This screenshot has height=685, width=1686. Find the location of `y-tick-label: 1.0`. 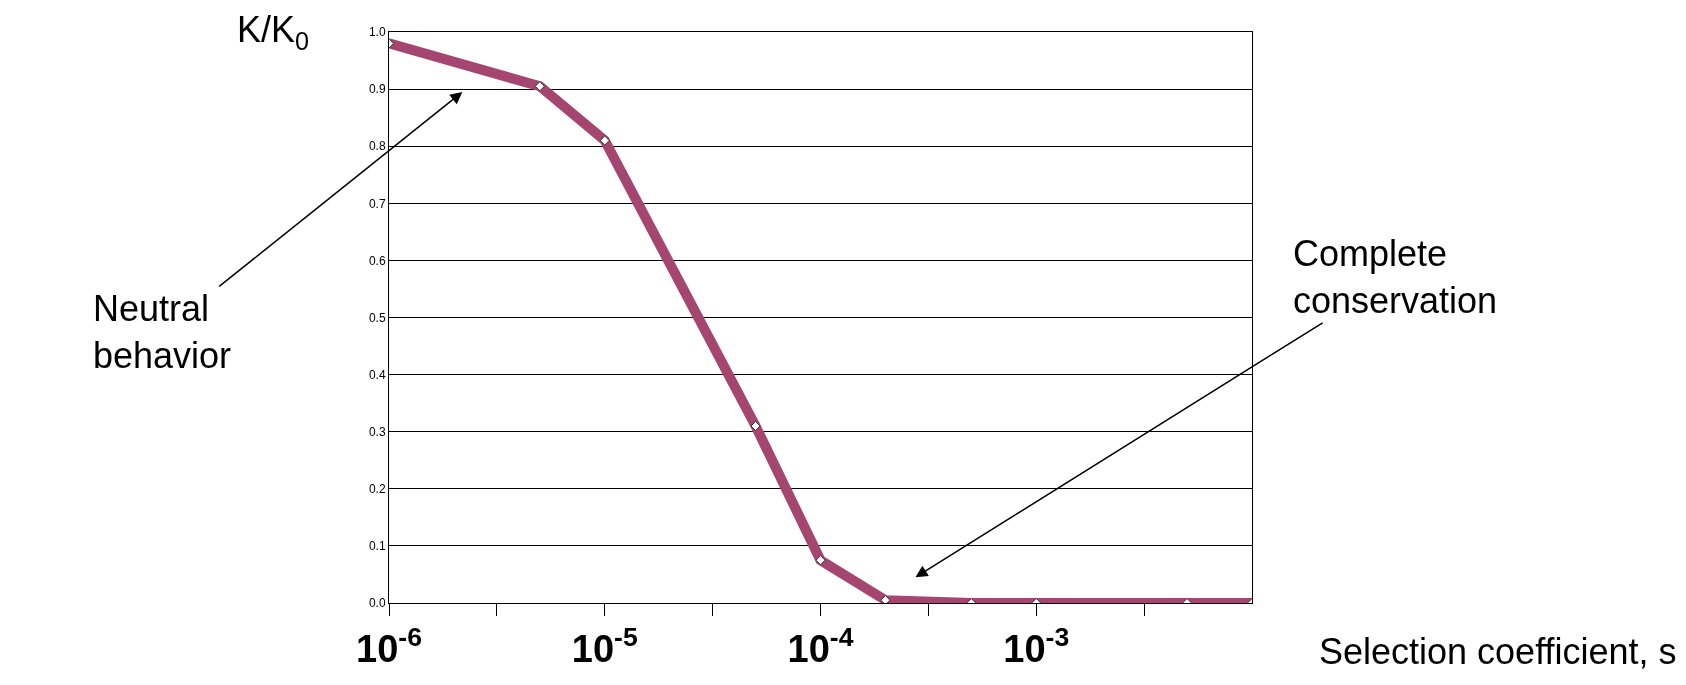

y-tick-label: 1.0 is located at coordinates (377, 32).